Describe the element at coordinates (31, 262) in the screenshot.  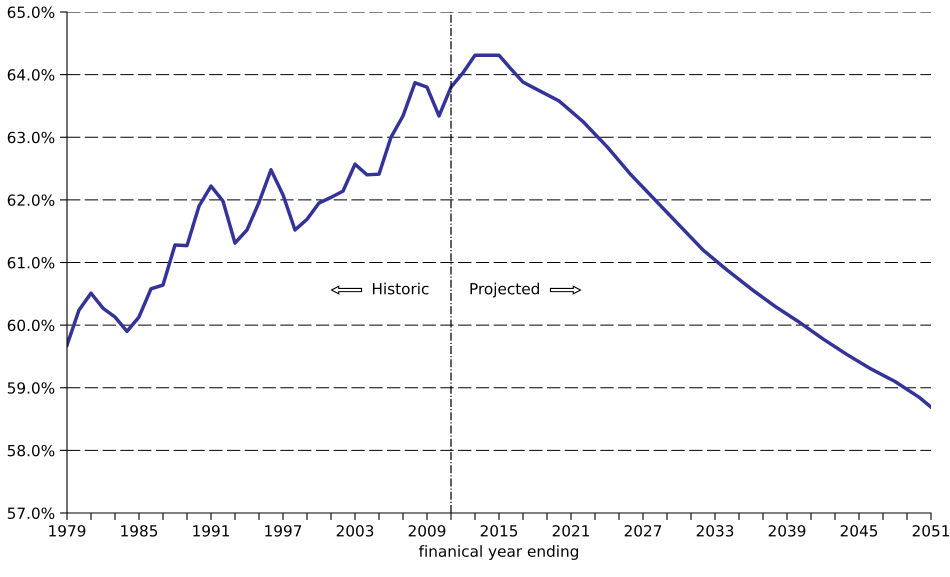
I see `y-tick-label: 61.0%` at that location.